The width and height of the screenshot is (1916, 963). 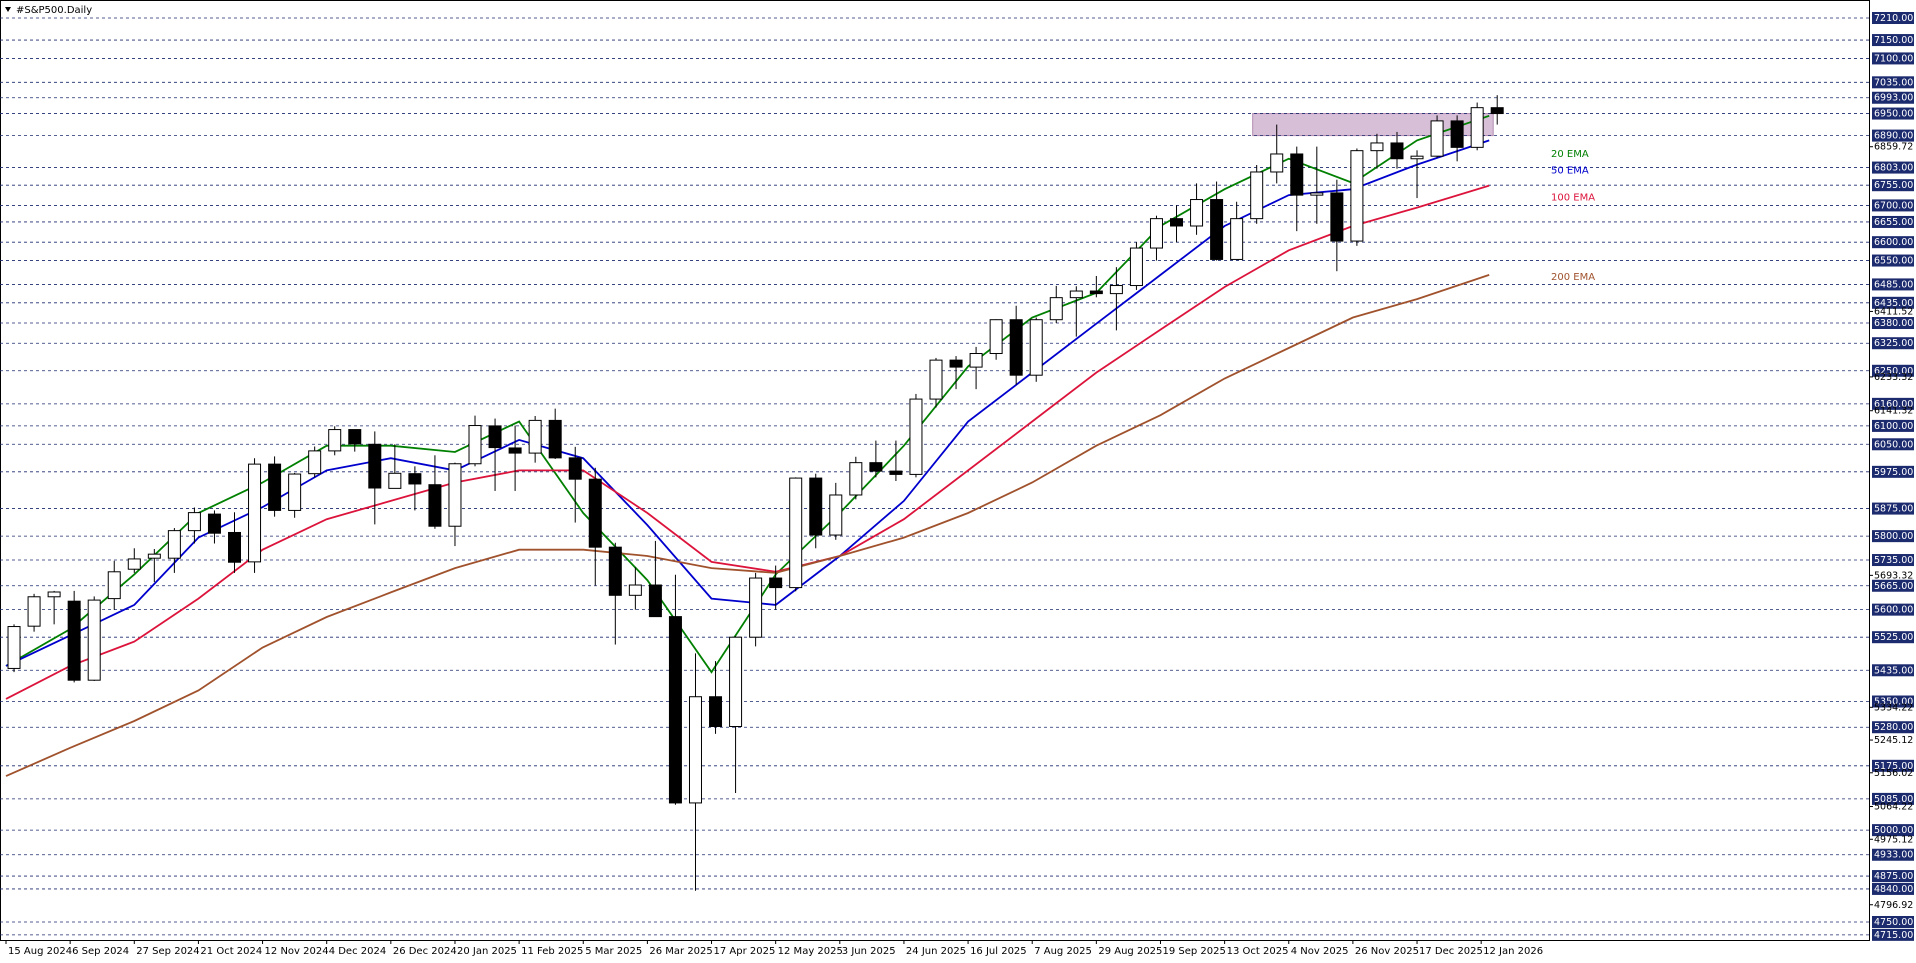 I want to click on level-label: 5000.00, so click(x=1893, y=830).